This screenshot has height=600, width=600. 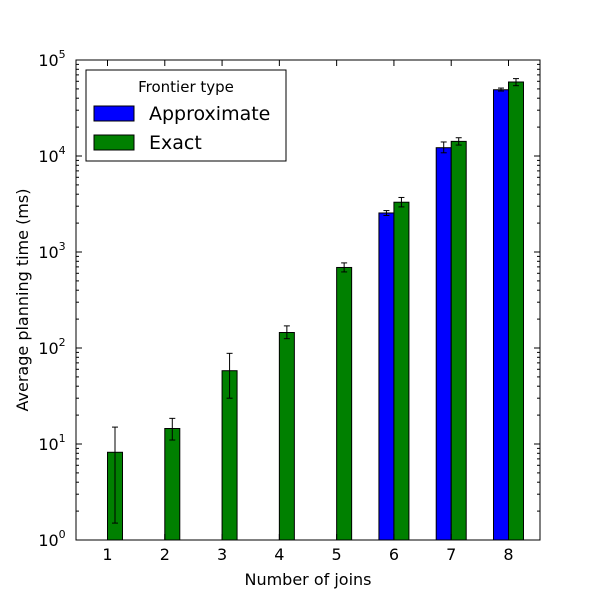 I want to click on y-axis-label: Average planning time (ms), so click(x=22, y=300).